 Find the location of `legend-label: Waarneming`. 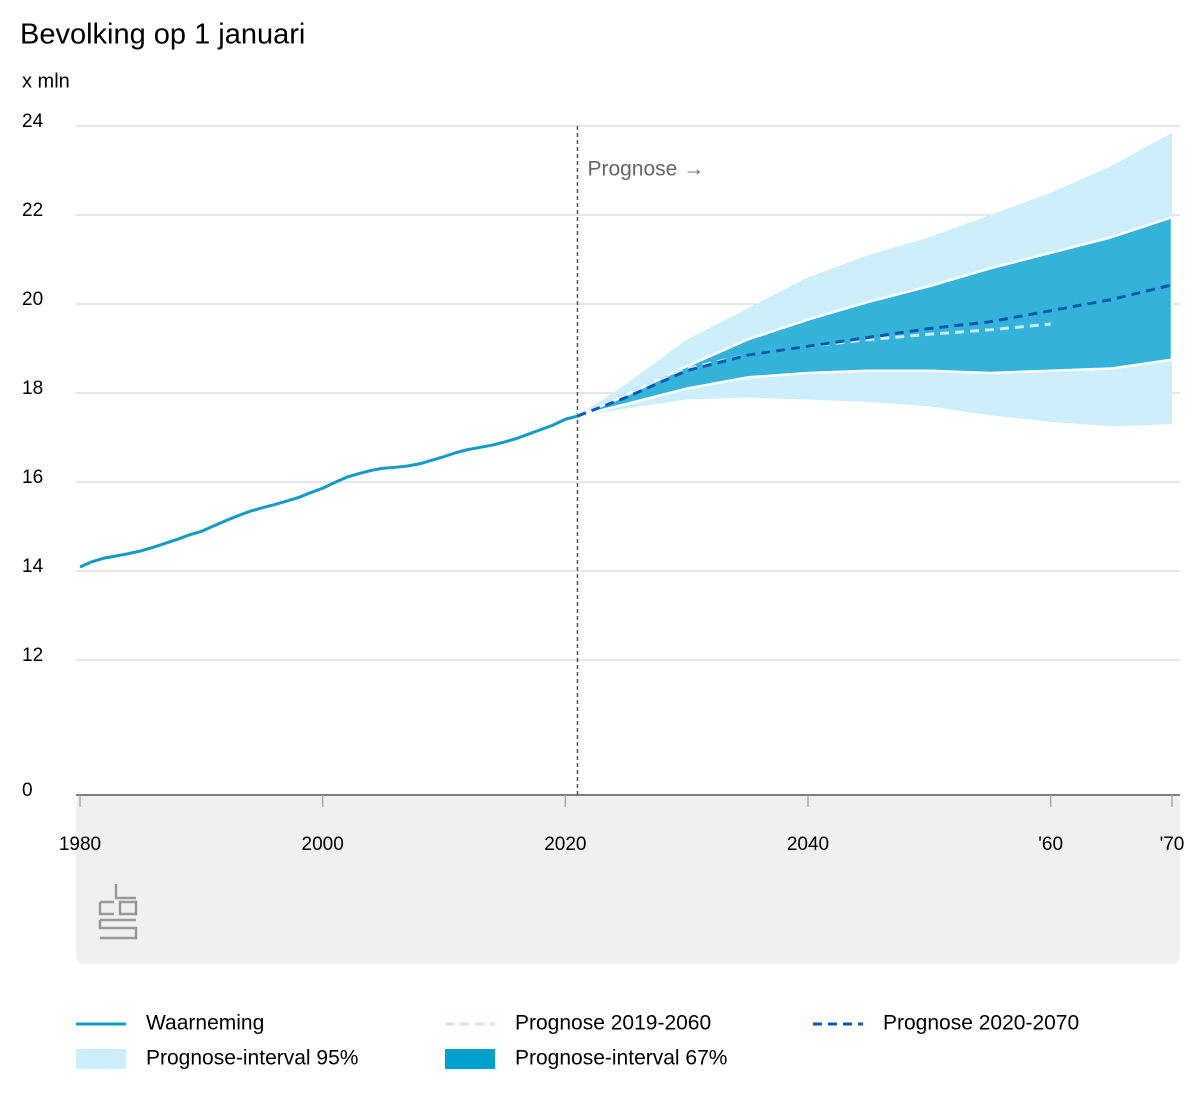

legend-label: Waarneming is located at coordinates (205, 1023).